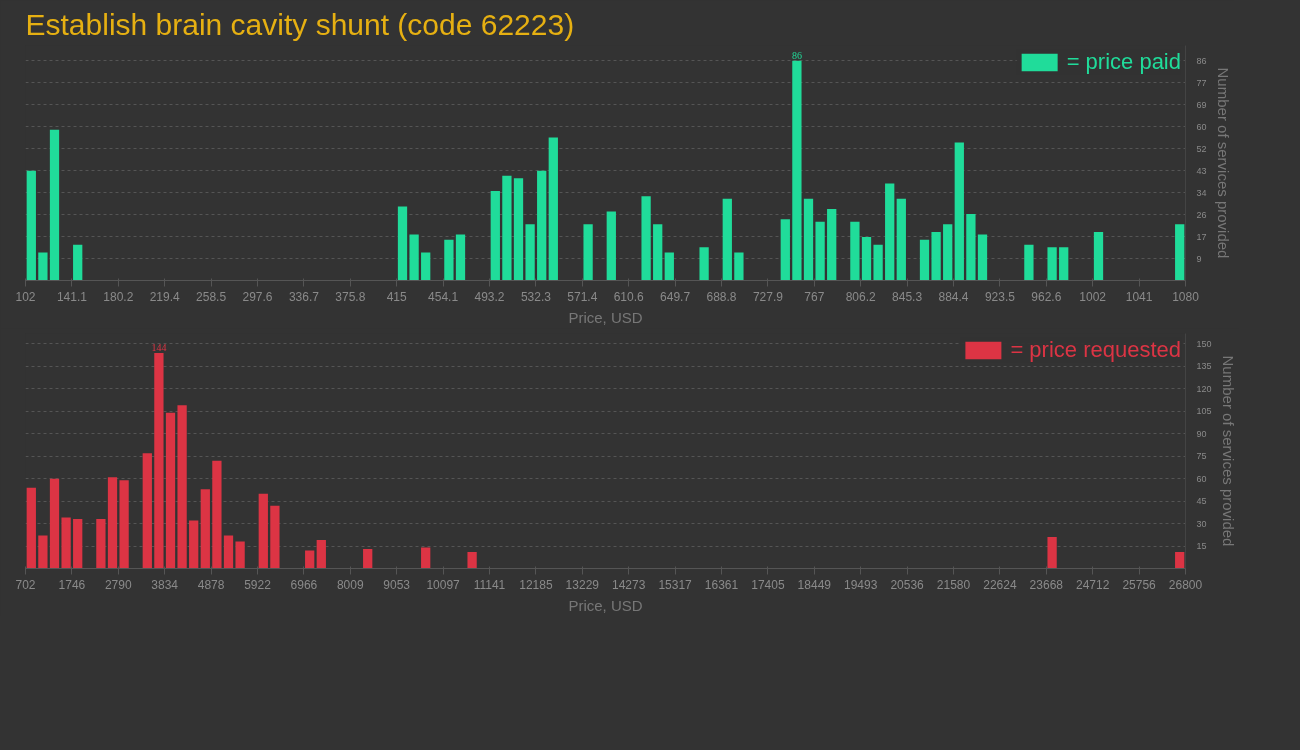  What do you see at coordinates (1201, 501) in the screenshot?
I see `y-tick-label: 45` at bounding box center [1201, 501].